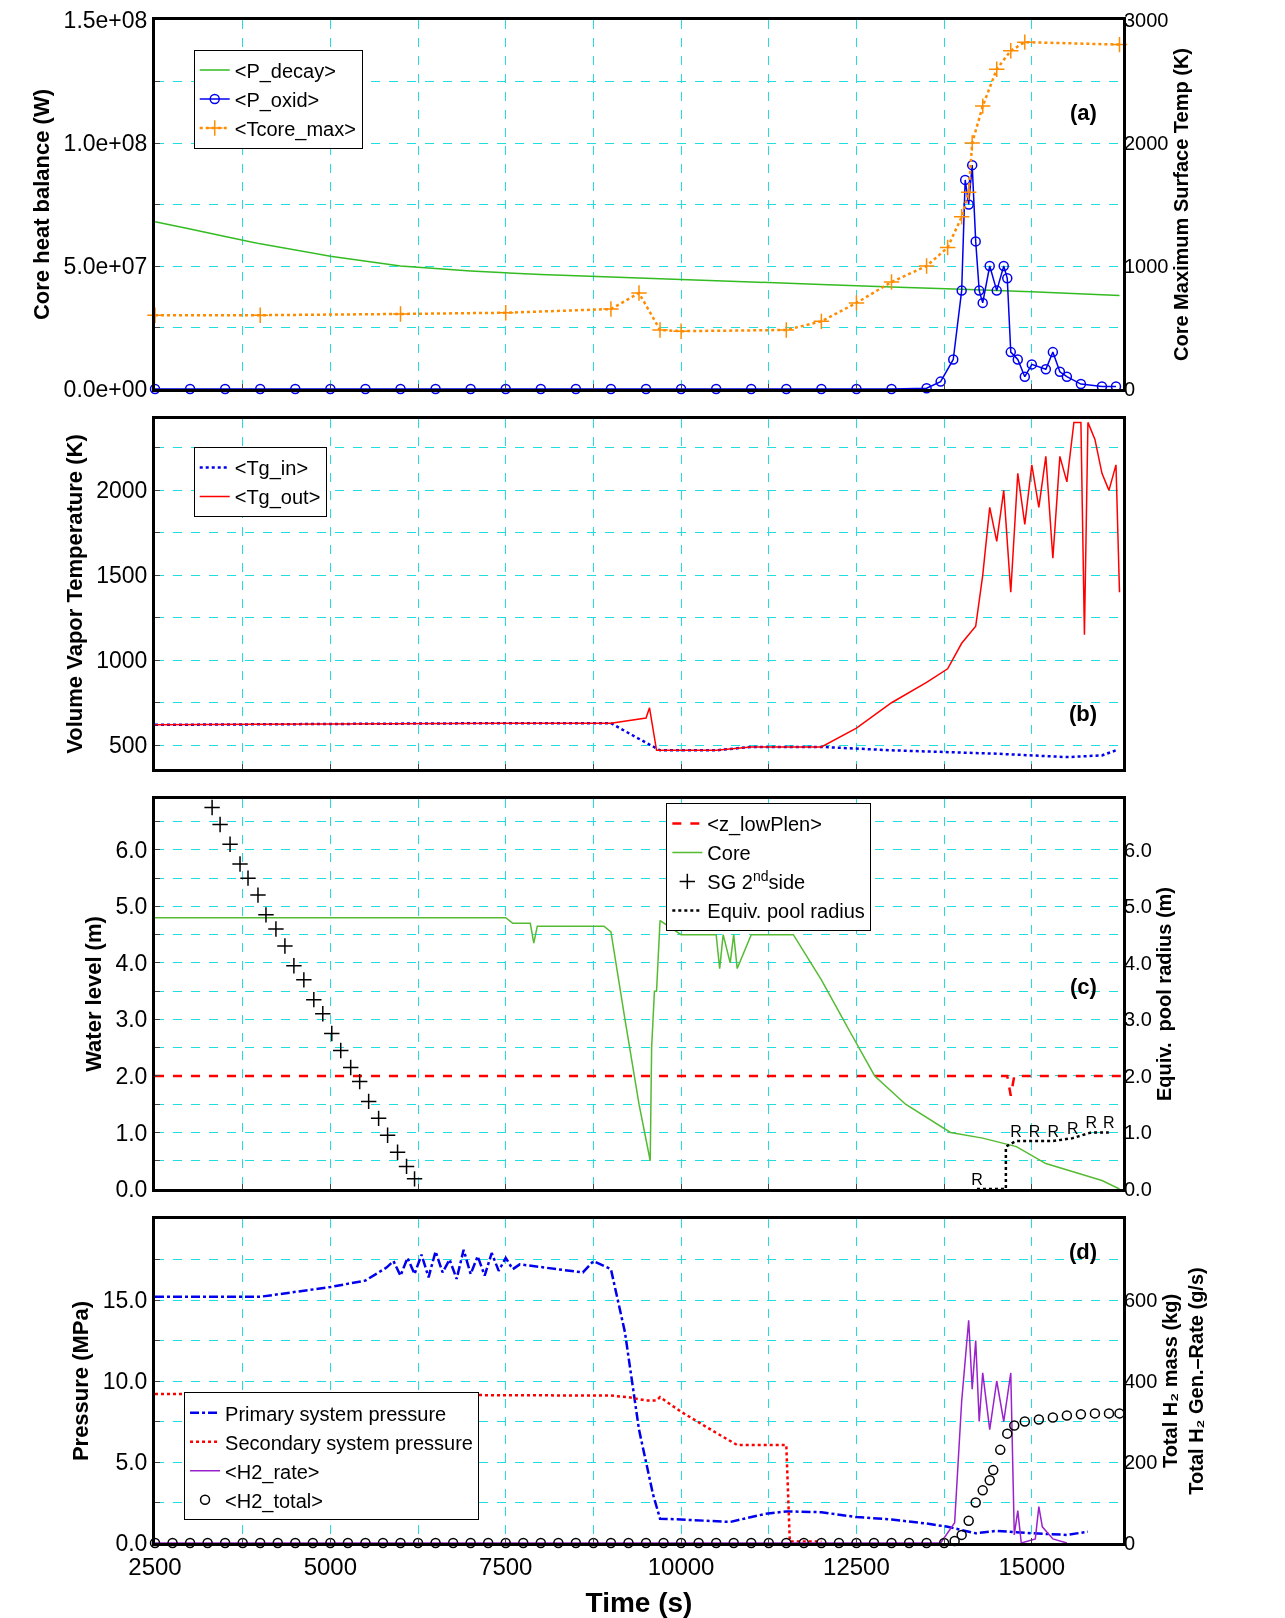 The height and width of the screenshot is (1618, 1285). I want to click on y2-axis-title: Total H₂ mass (kg) Total H₂ Gen.–Rate (g/s), so click(1182, 1381).